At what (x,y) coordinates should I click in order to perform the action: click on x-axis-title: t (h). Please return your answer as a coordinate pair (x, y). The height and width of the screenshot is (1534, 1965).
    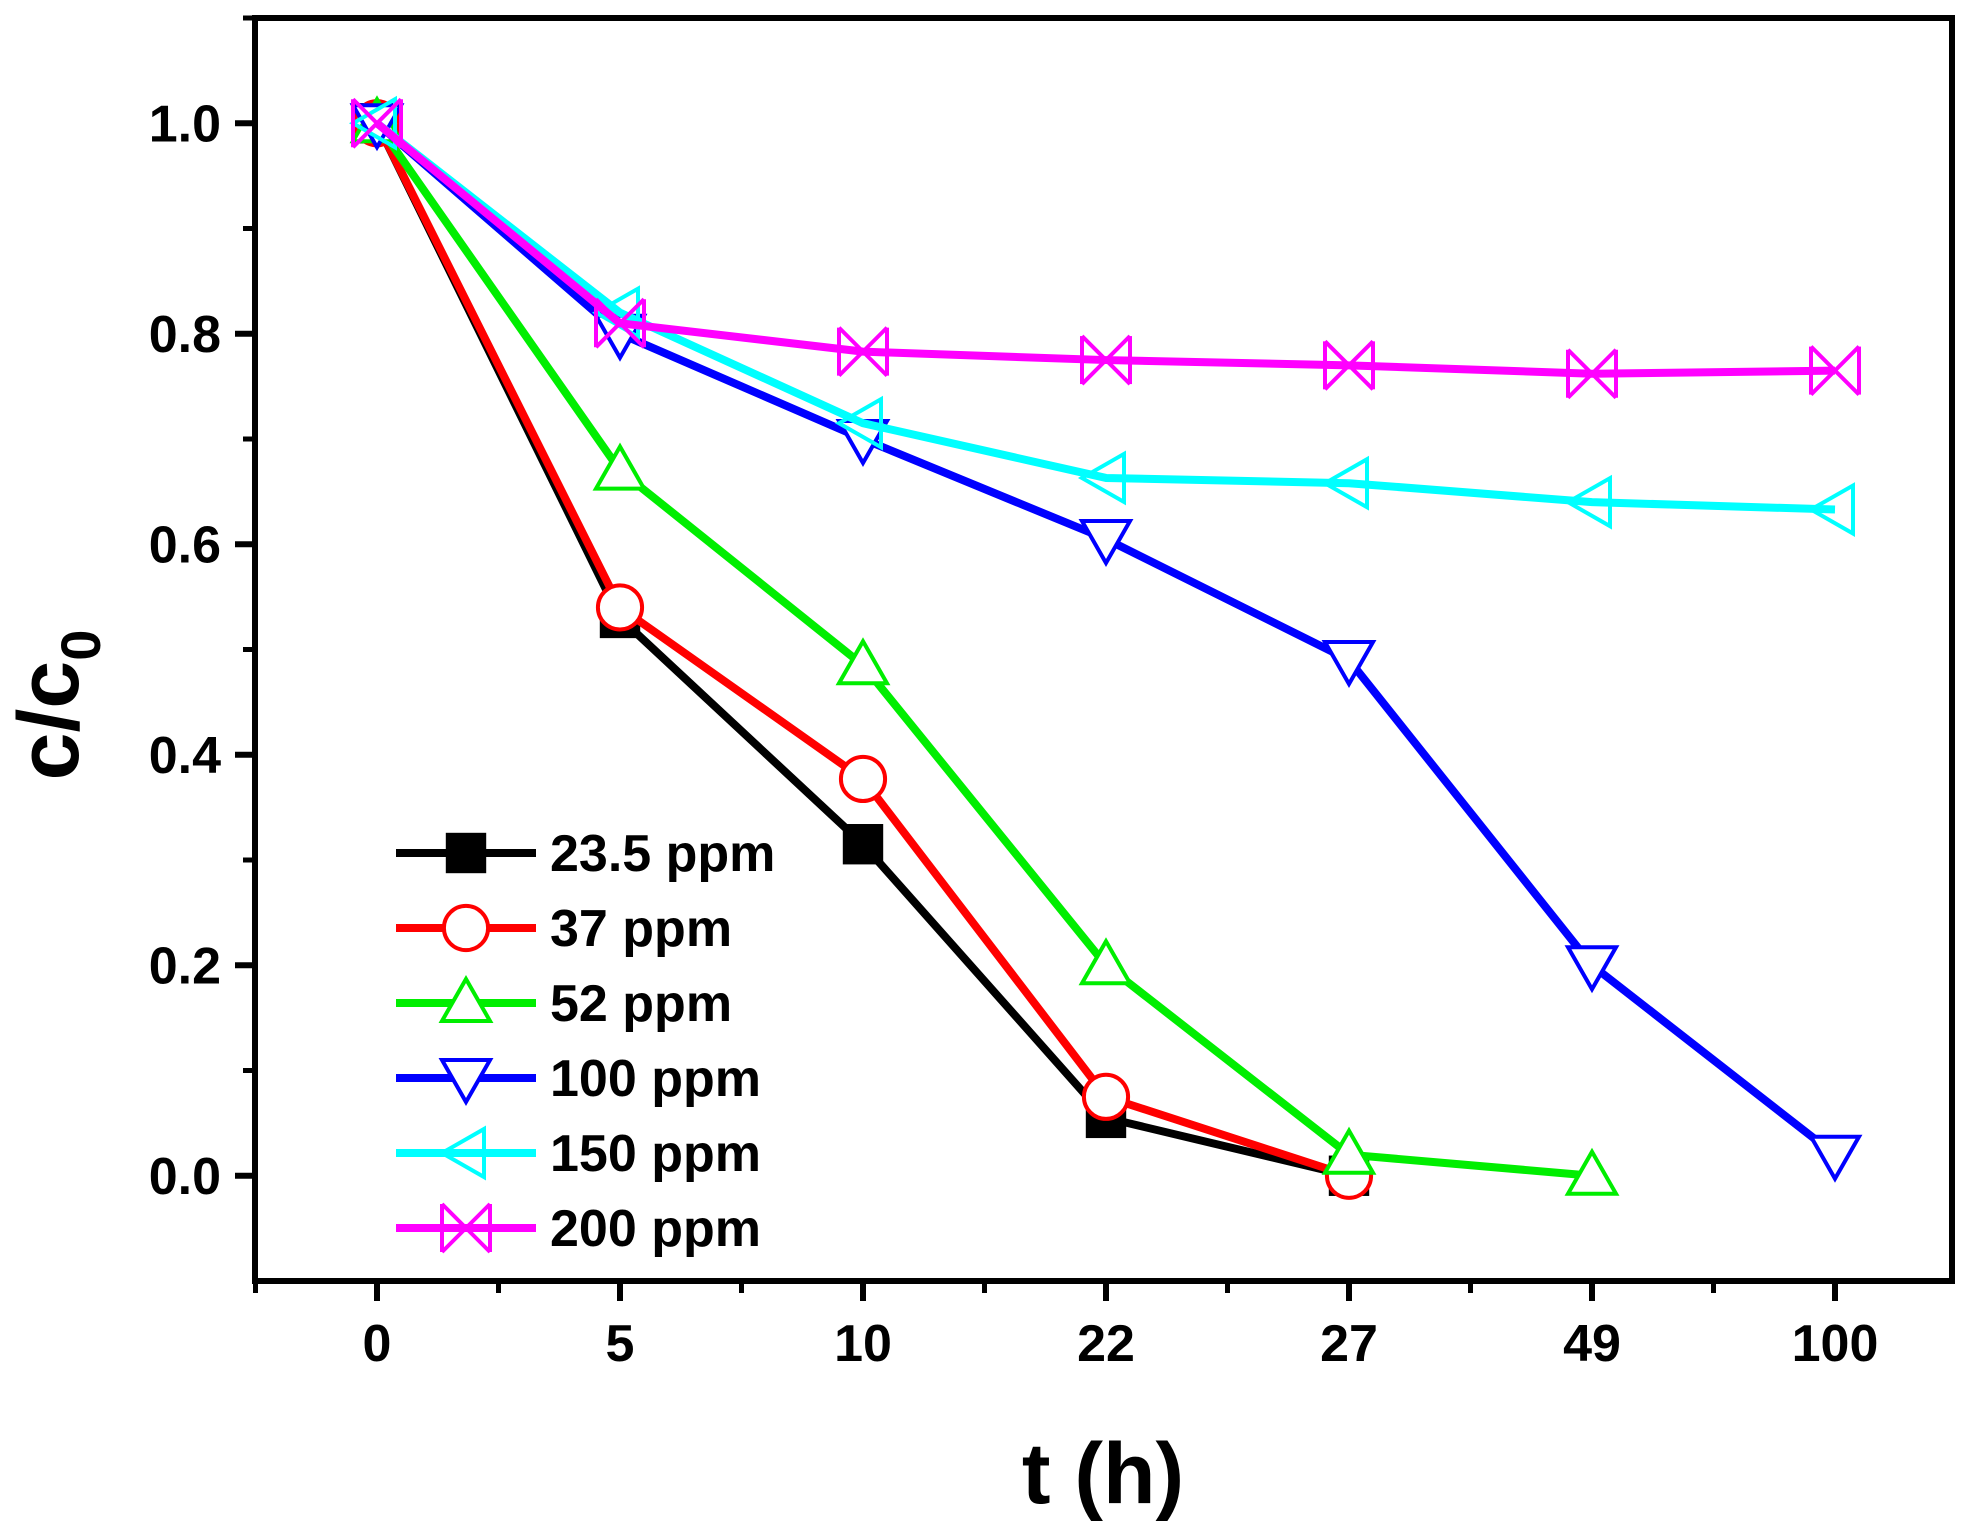
    Looking at the image, I should click on (1103, 1474).